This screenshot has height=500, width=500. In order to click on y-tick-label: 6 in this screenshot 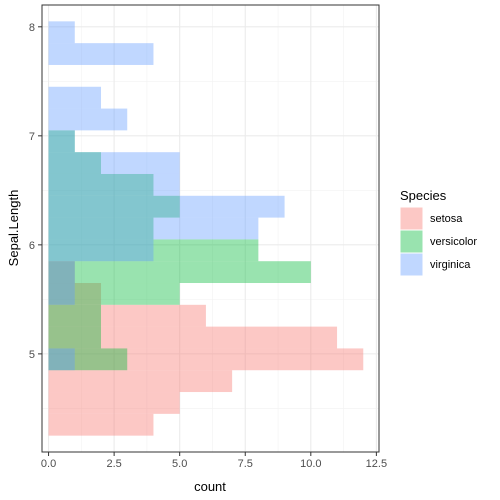, I will do `click(32, 246)`.